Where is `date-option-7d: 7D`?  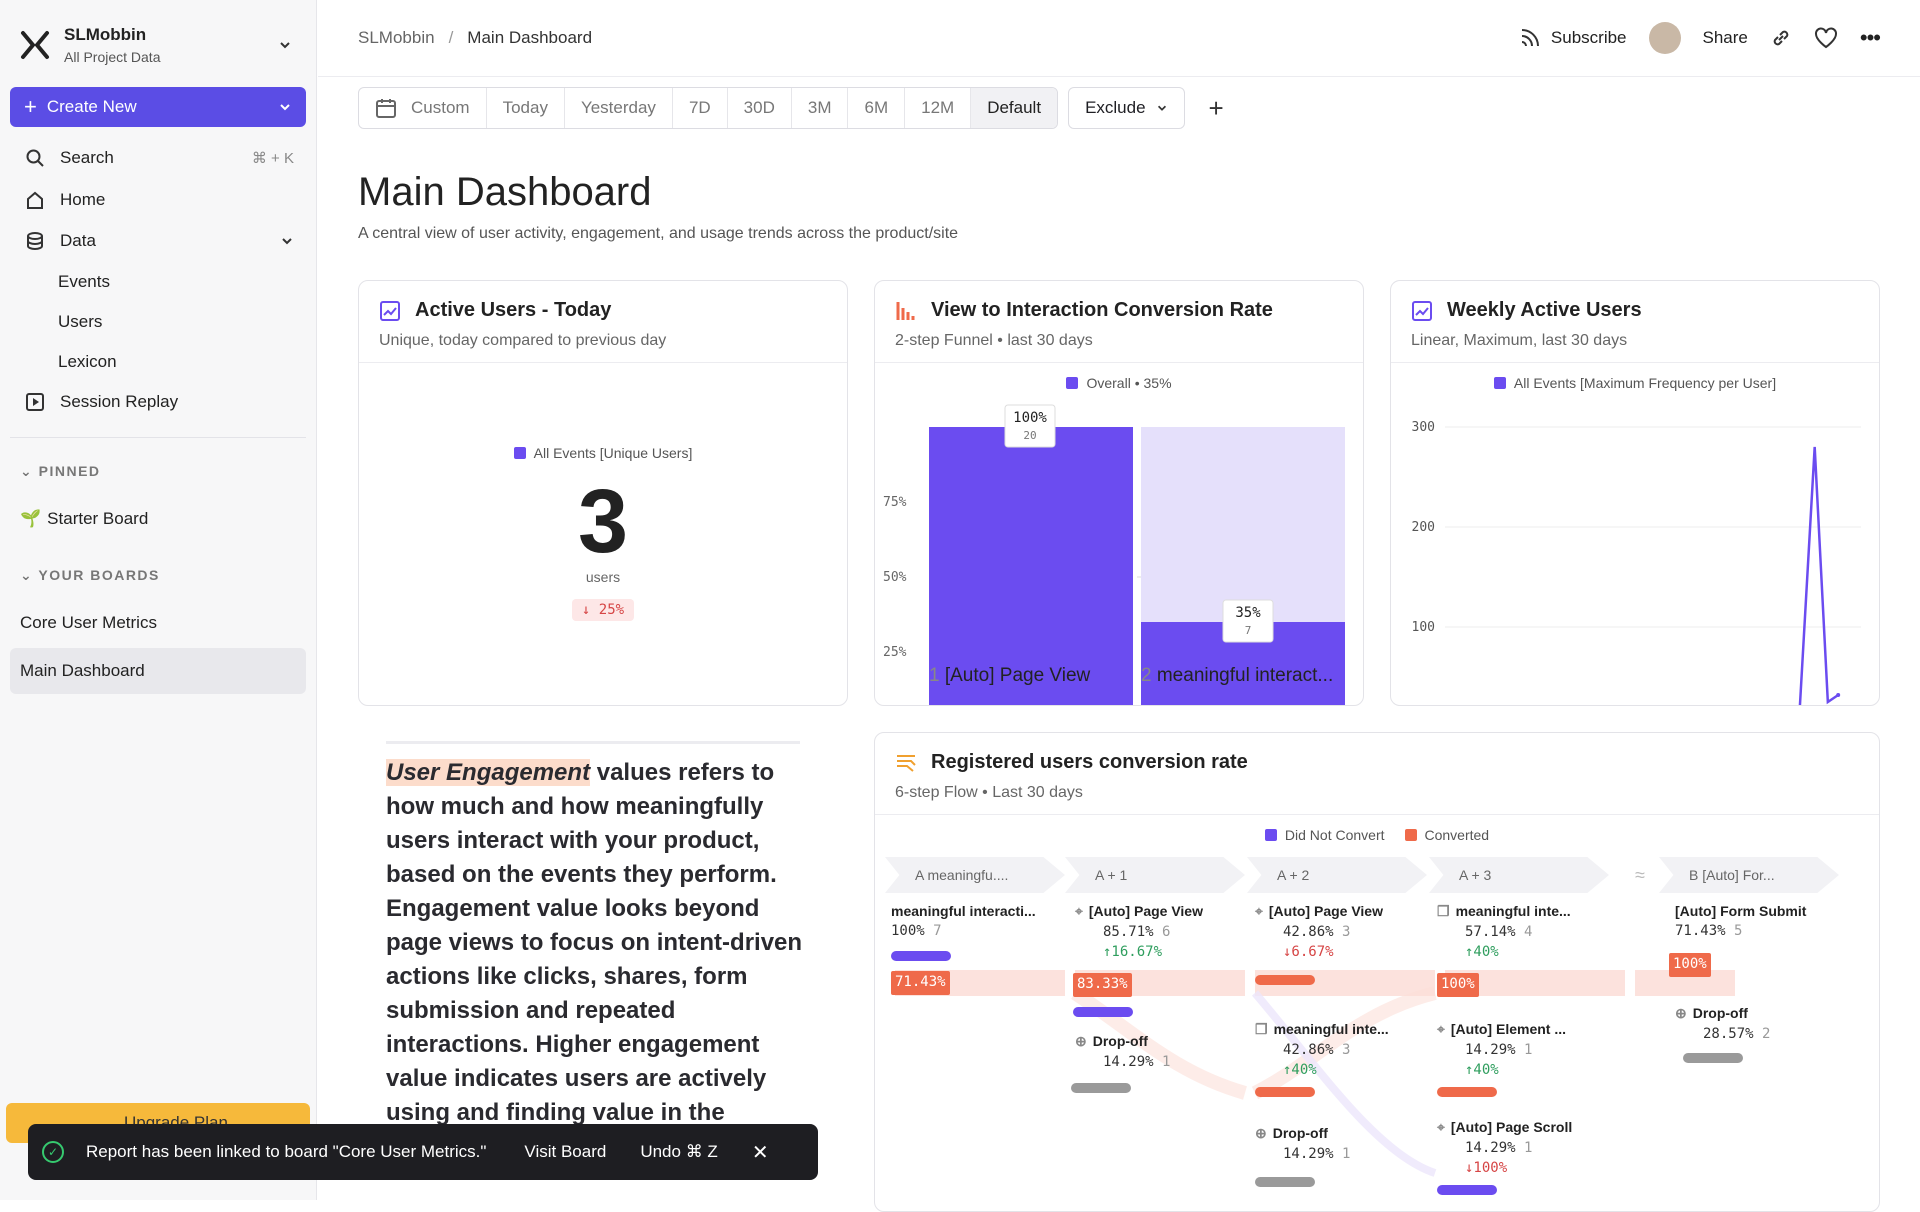
date-option-7d: 7D is located at coordinates (700, 108).